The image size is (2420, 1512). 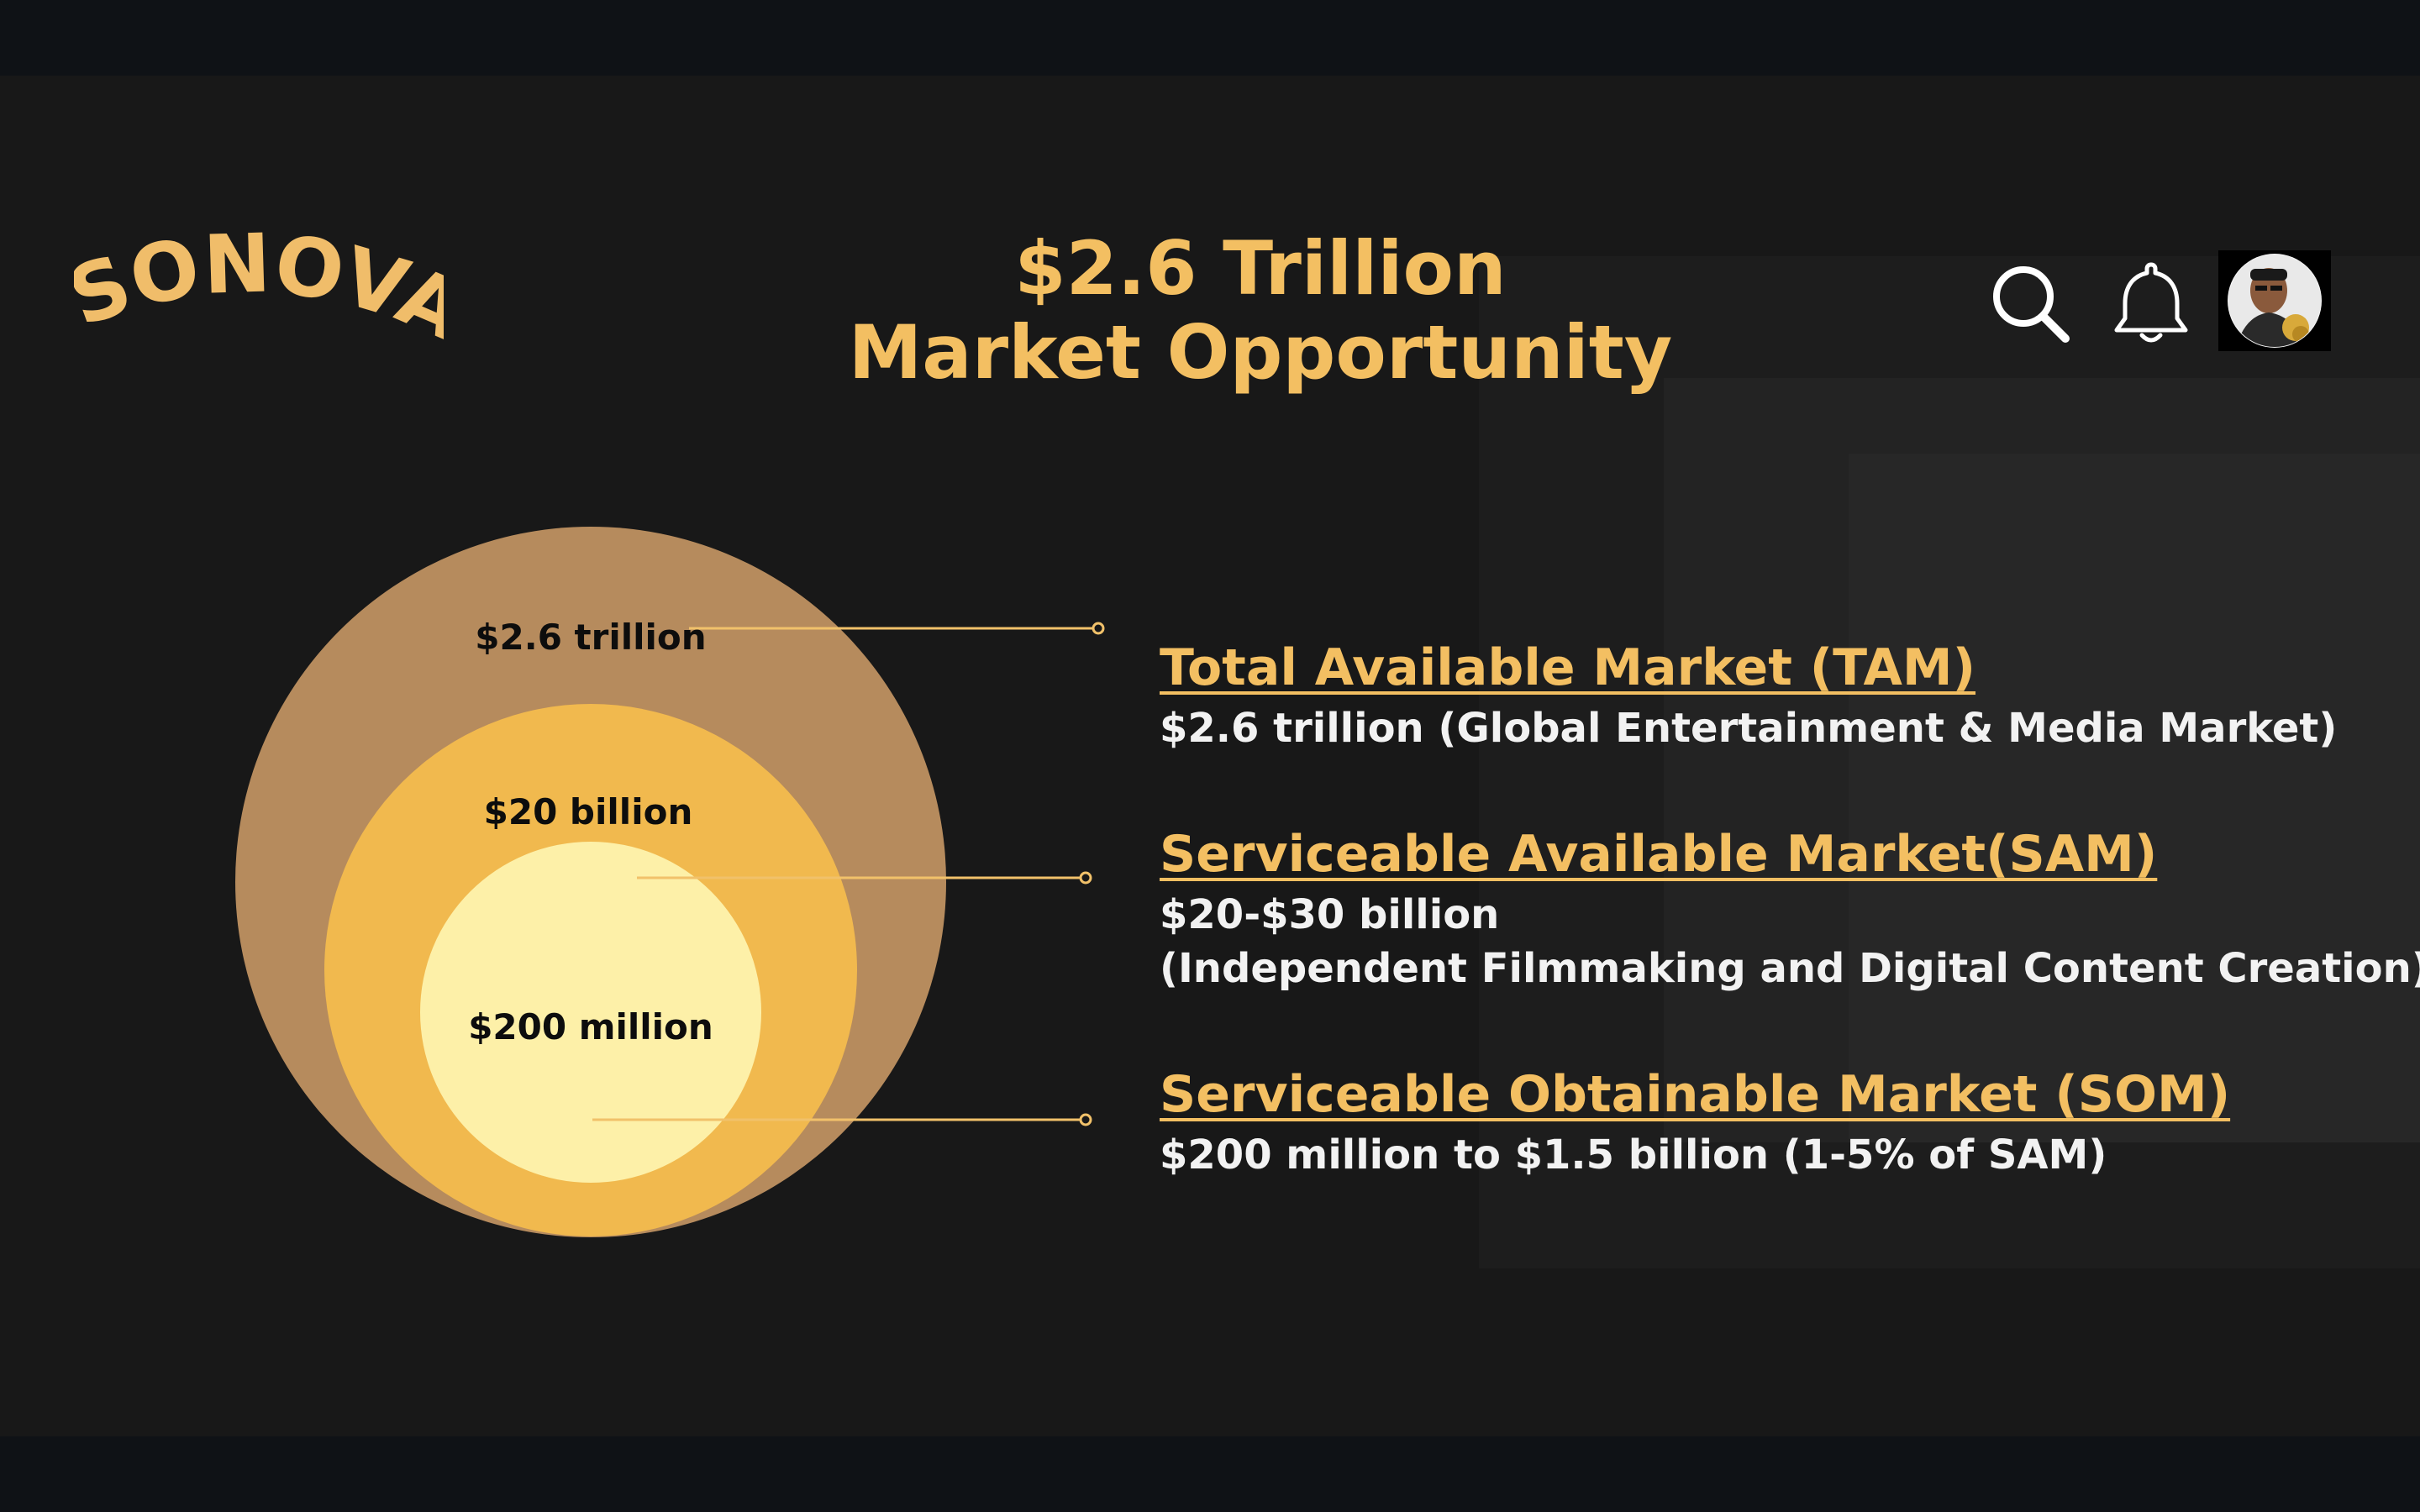 I want to click on search-button, so click(x=2029, y=302).